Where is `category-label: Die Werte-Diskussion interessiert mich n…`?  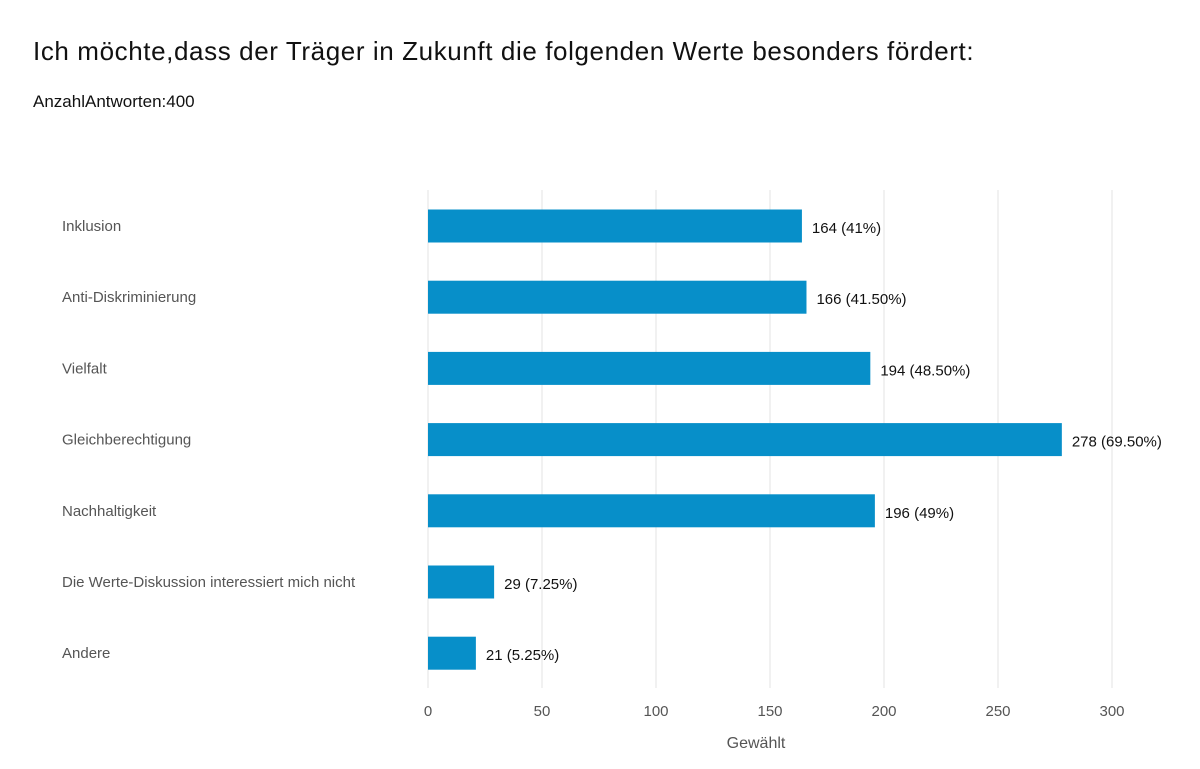
category-label: Die Werte-Diskussion interessiert mich n… is located at coordinates (209, 582).